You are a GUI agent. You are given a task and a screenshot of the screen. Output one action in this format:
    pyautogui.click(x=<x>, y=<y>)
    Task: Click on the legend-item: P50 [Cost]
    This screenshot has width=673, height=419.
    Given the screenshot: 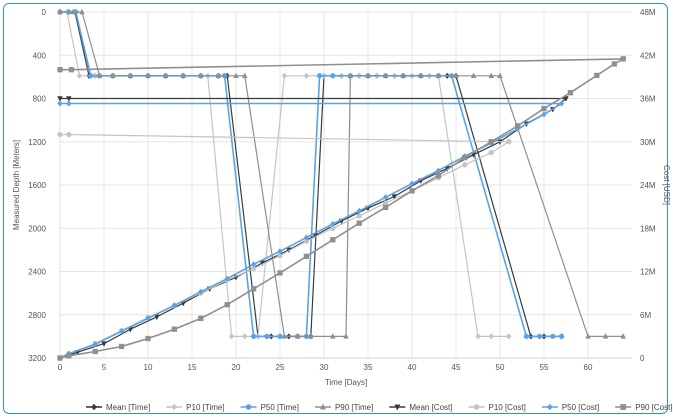 What is the action you would take?
    pyautogui.click(x=570, y=407)
    